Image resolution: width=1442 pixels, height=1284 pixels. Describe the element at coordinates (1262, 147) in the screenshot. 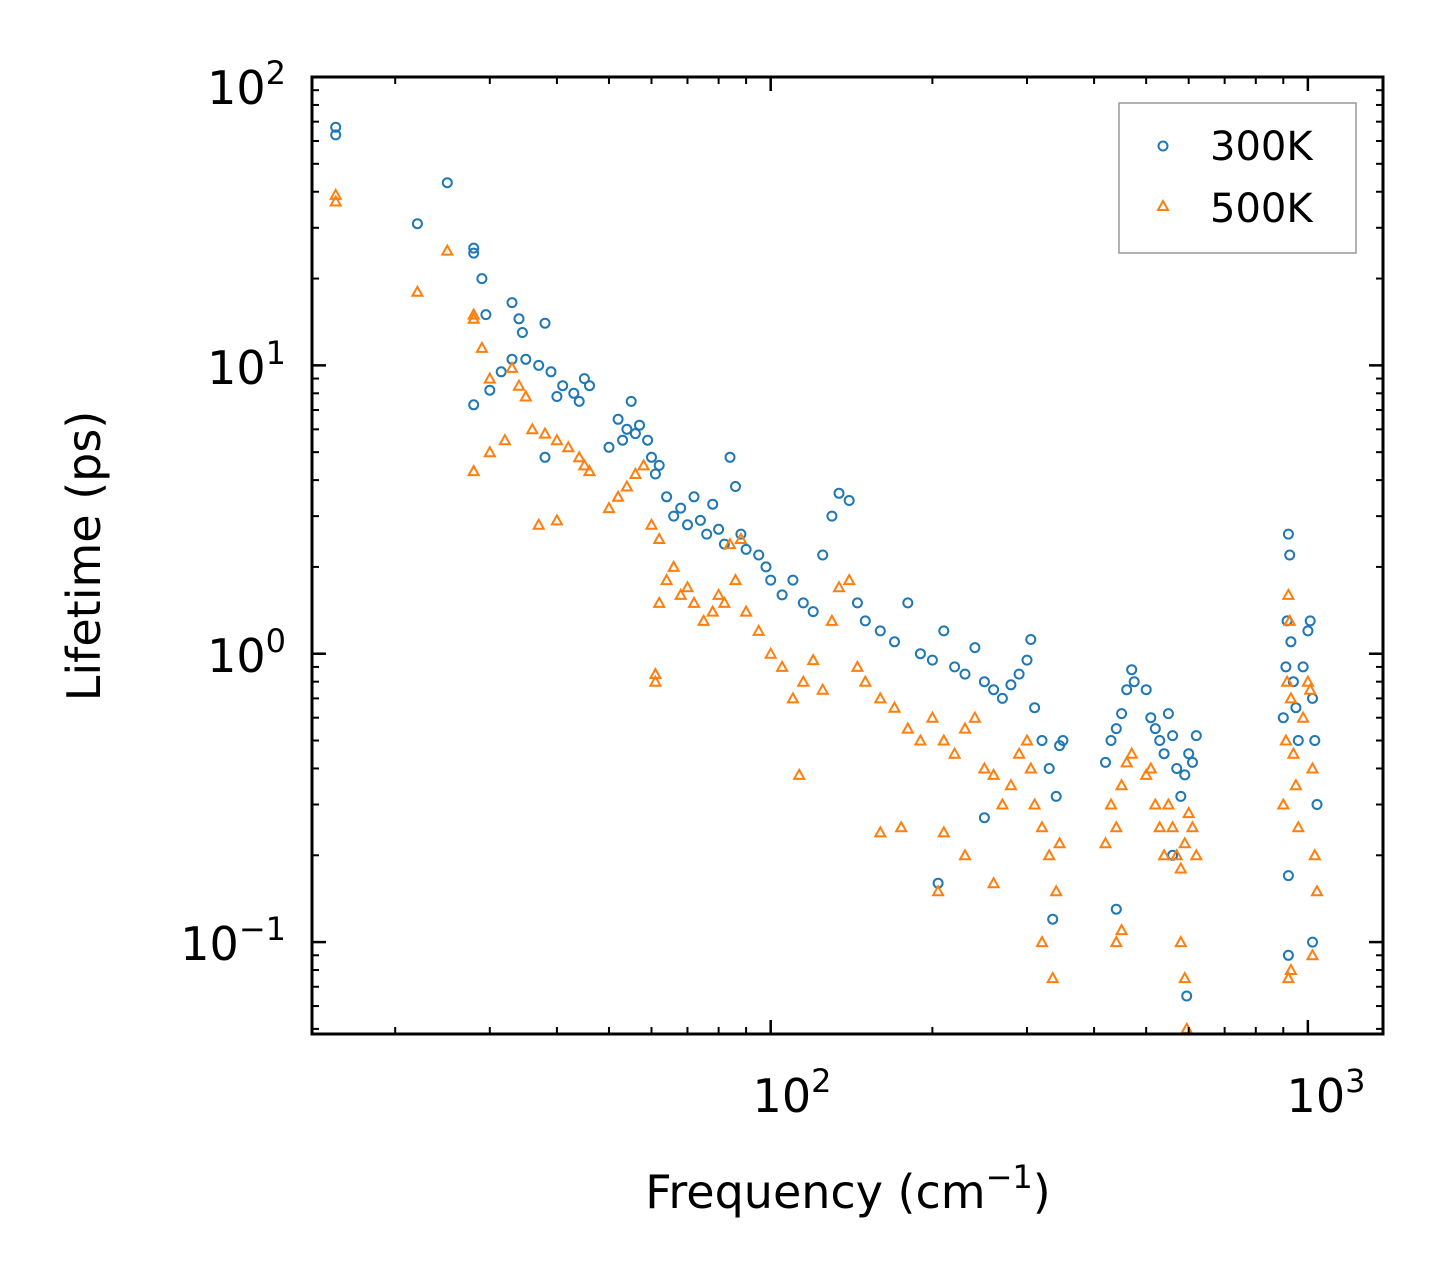

I see `legend-label-300k: 300K` at that location.